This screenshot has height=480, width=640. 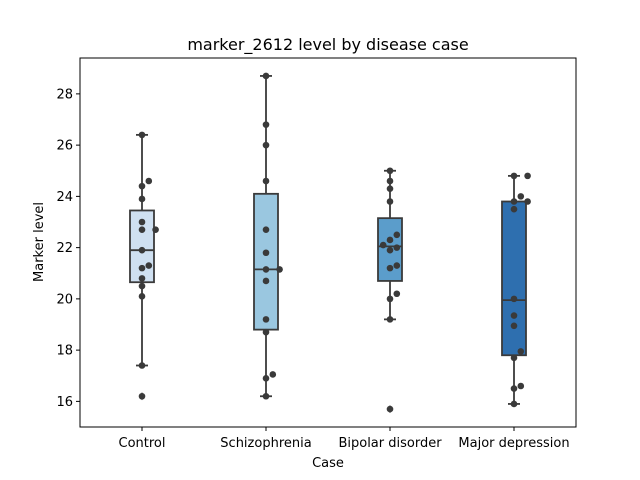 What do you see at coordinates (327, 45) in the screenshot?
I see `chart-title: marker_2612 level by disease case` at bounding box center [327, 45].